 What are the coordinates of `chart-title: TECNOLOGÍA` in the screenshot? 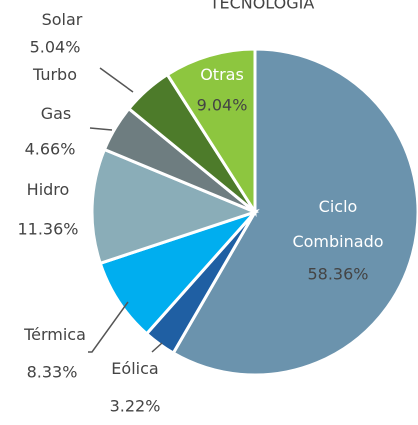 It's located at (262, 6).